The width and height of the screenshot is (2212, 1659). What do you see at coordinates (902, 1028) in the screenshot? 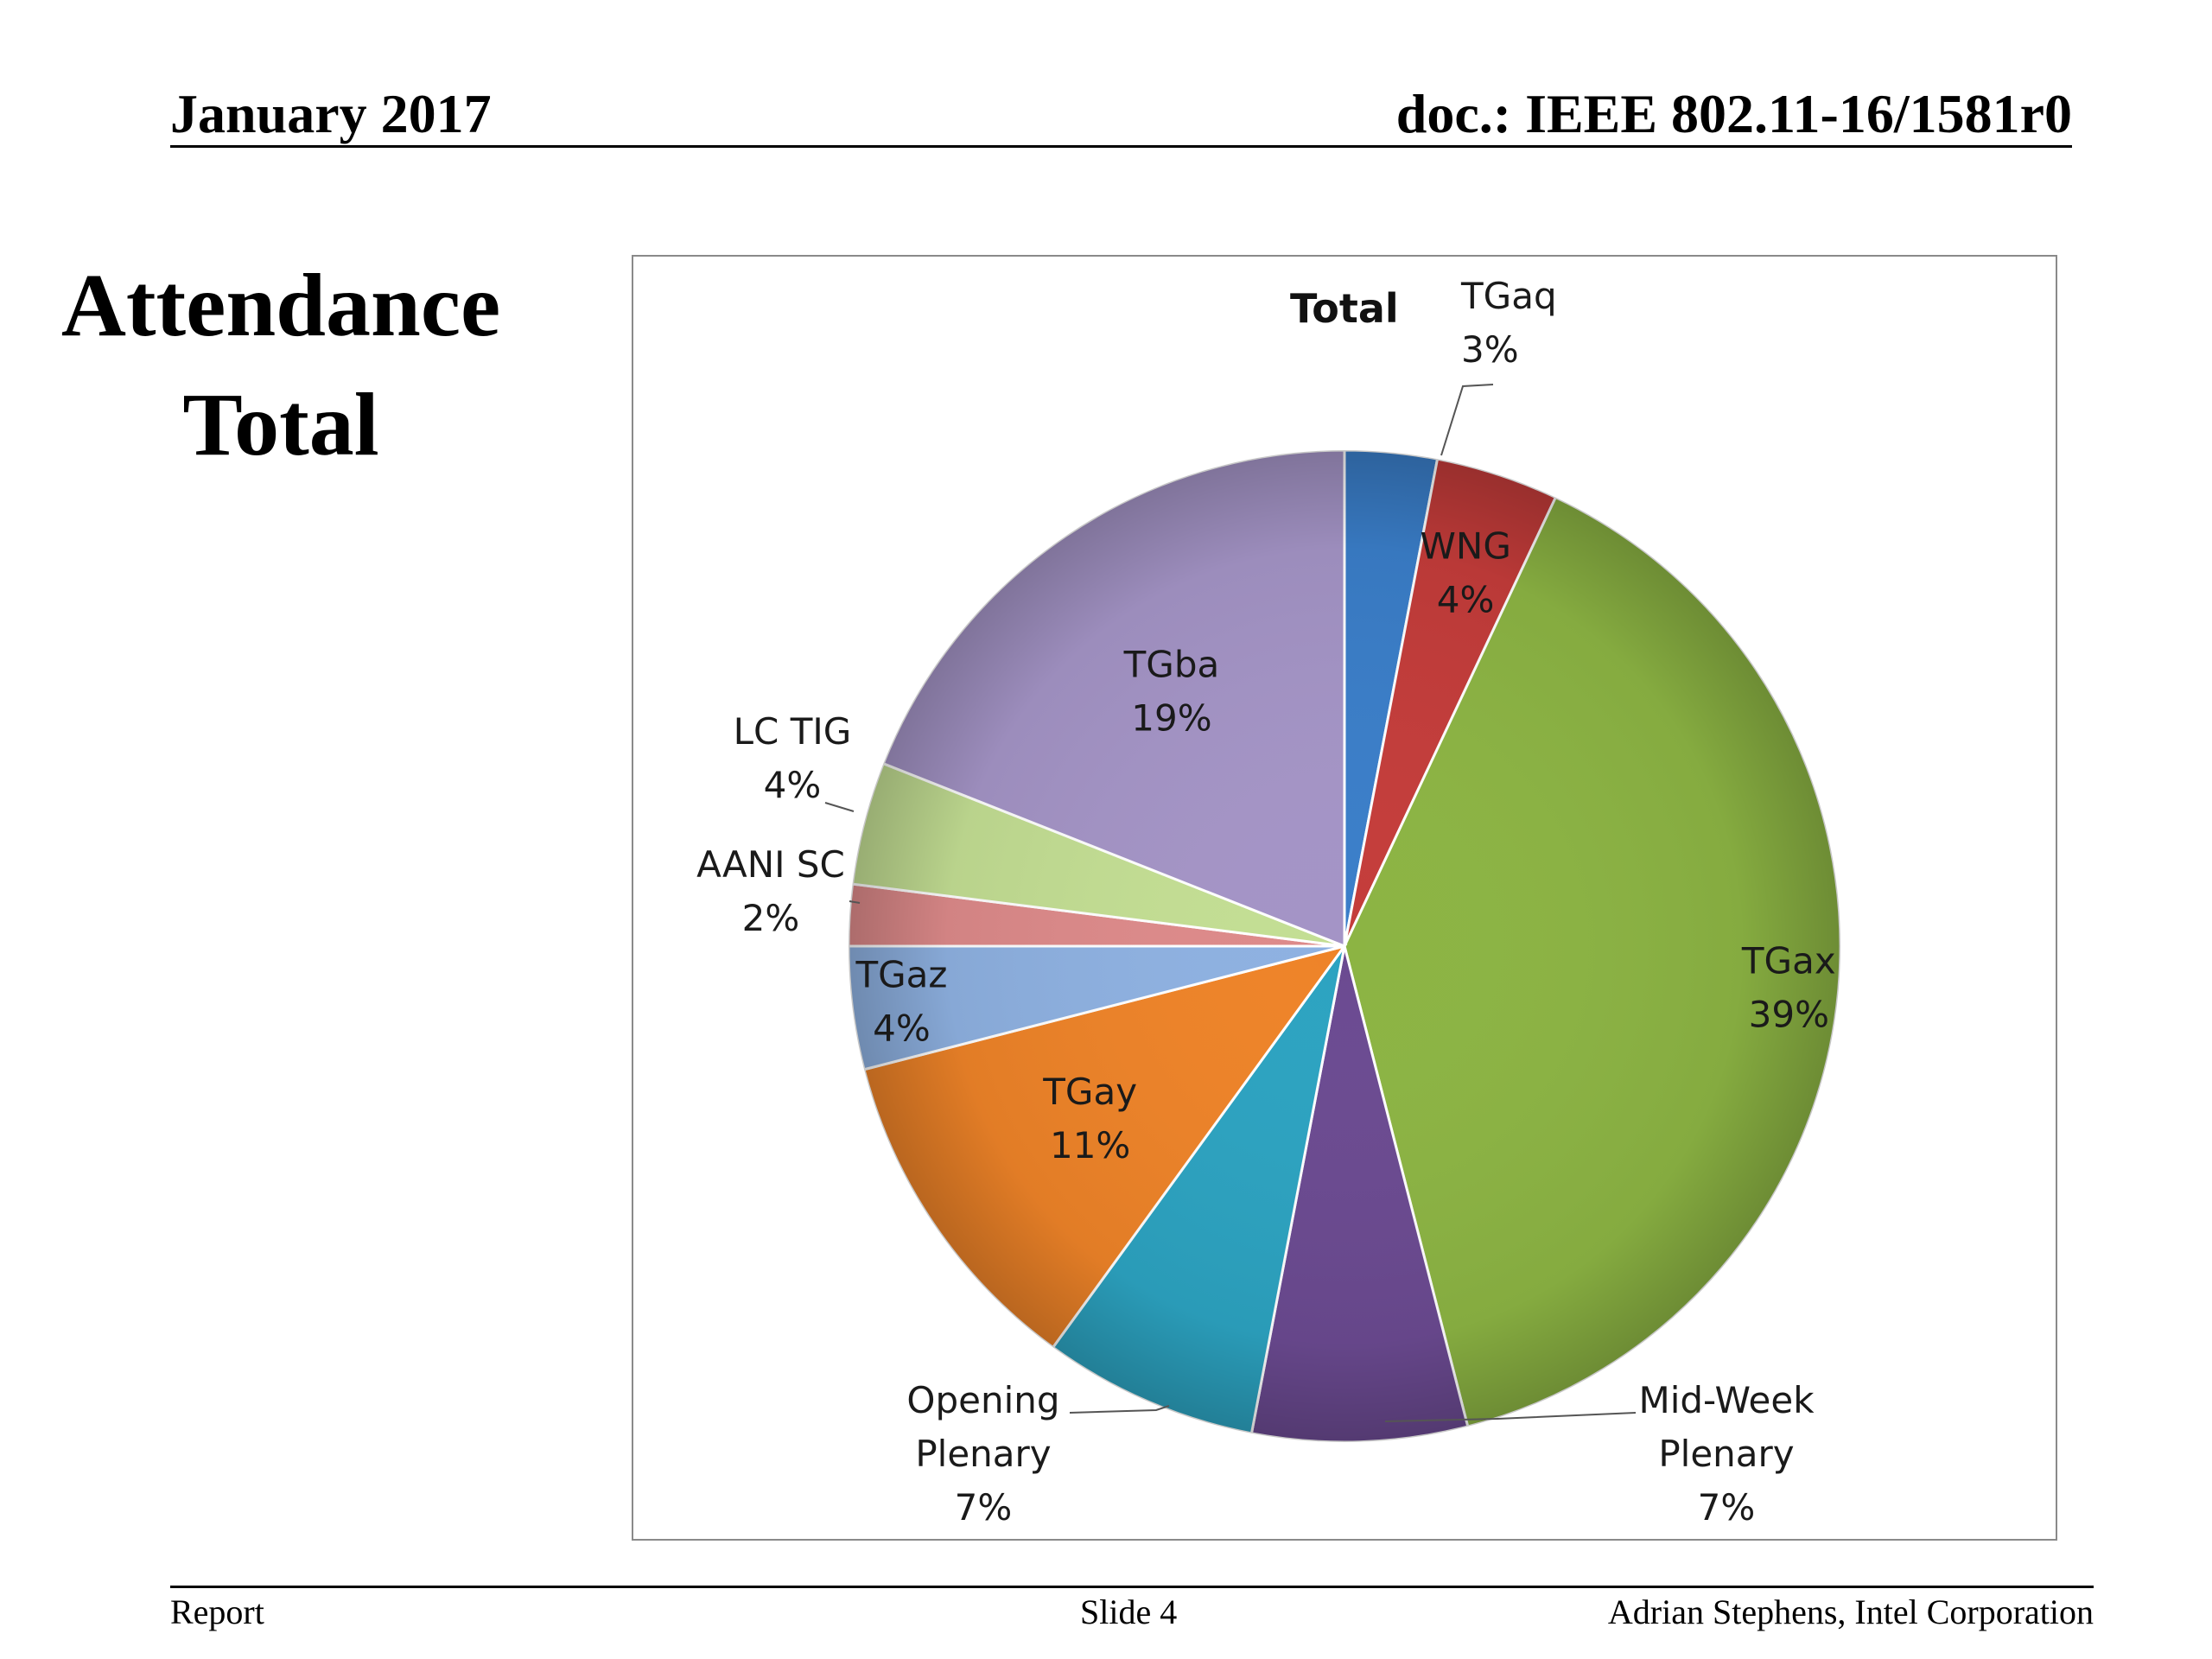
I see `slice-value-tgaz: 4%` at bounding box center [902, 1028].